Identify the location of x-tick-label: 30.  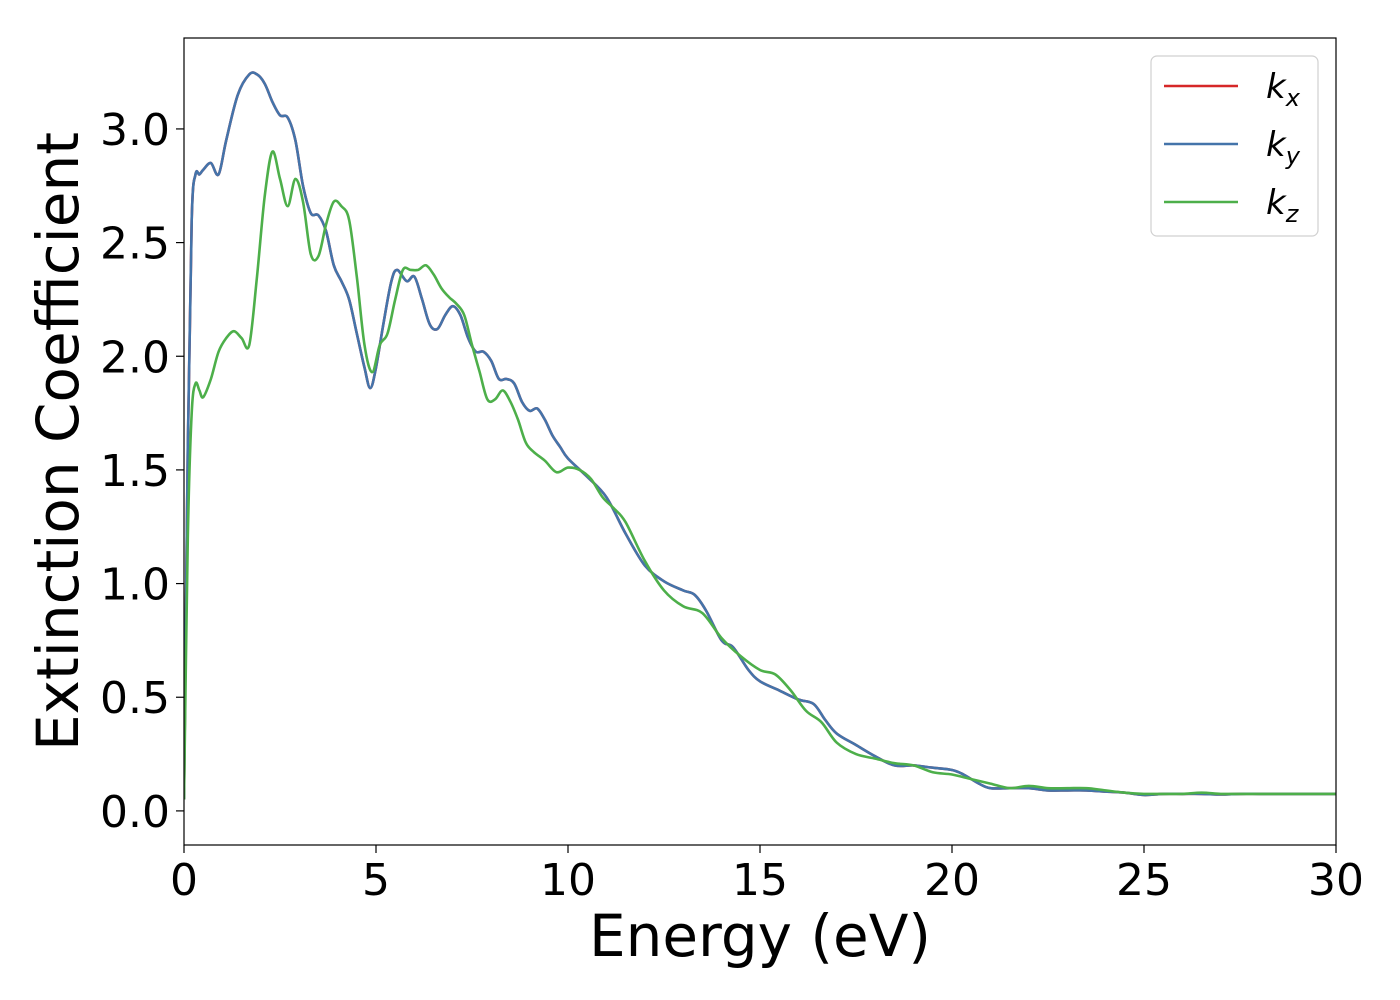
(1336, 880).